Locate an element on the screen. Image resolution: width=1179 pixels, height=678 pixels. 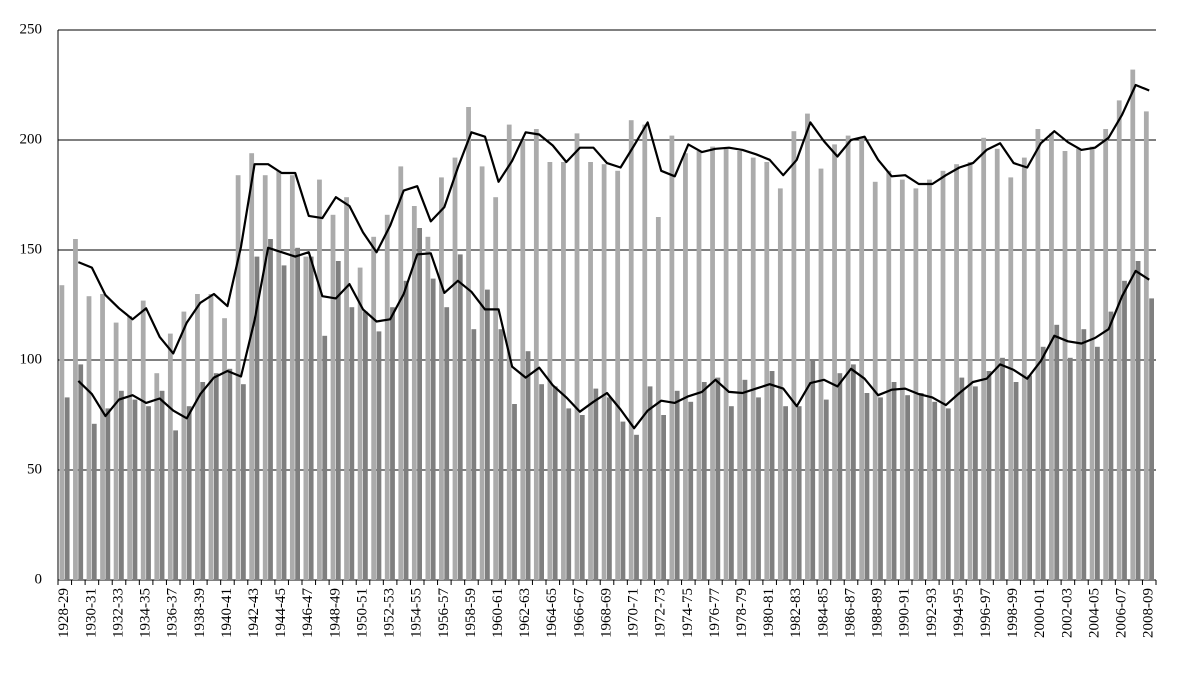
x-tick-label: 1966-67 is located at coordinates (579, 613).